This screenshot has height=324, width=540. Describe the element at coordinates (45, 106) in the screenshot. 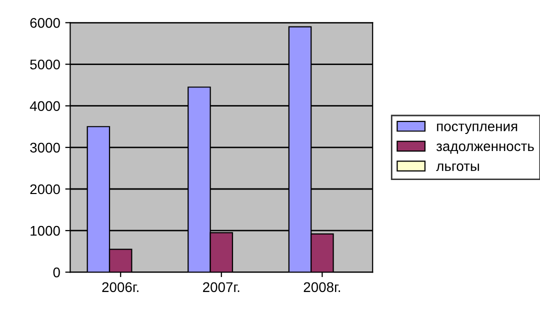

I see `y-tick-label: 4000` at that location.